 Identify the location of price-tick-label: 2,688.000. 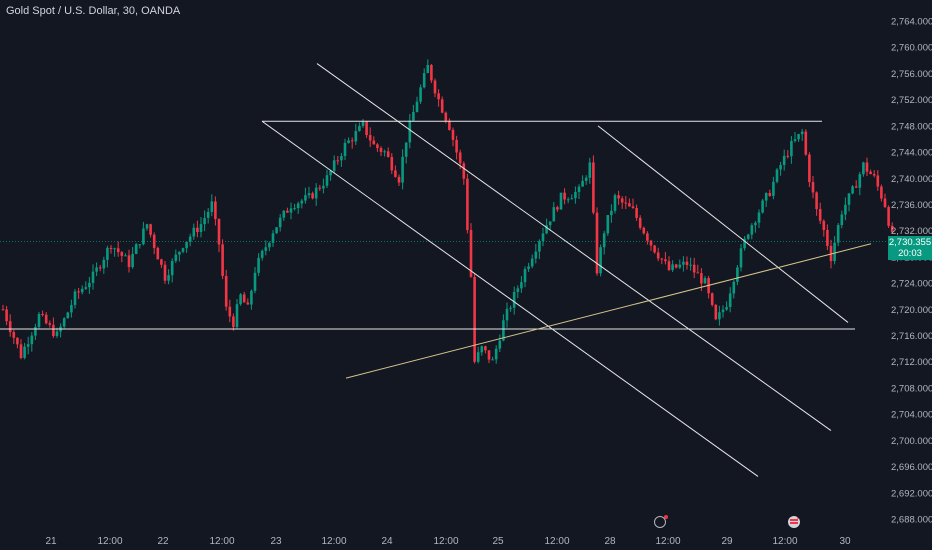
(911, 520).